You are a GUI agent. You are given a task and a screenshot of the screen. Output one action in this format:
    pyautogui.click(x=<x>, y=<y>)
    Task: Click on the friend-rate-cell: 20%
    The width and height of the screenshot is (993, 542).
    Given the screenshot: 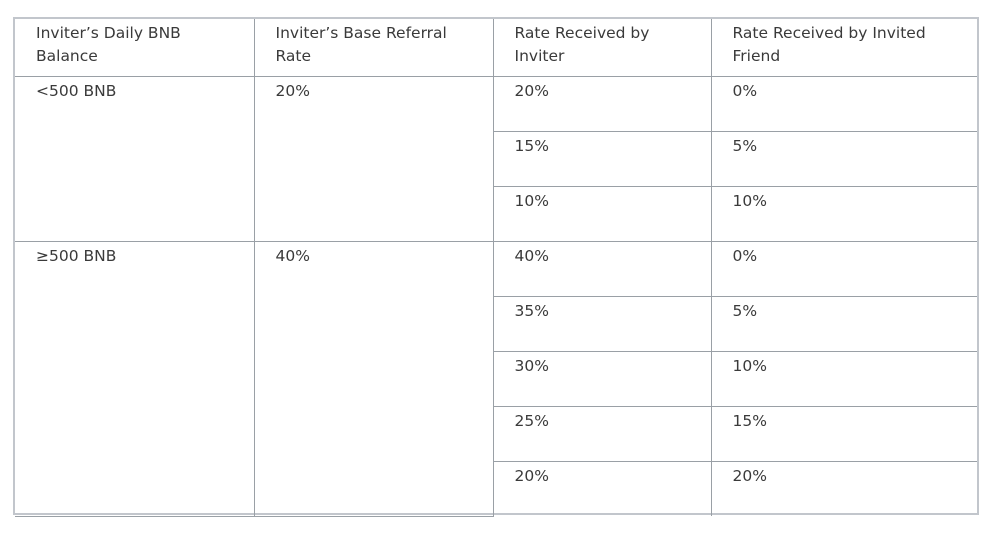 What is the action you would take?
    pyautogui.click(x=843, y=488)
    